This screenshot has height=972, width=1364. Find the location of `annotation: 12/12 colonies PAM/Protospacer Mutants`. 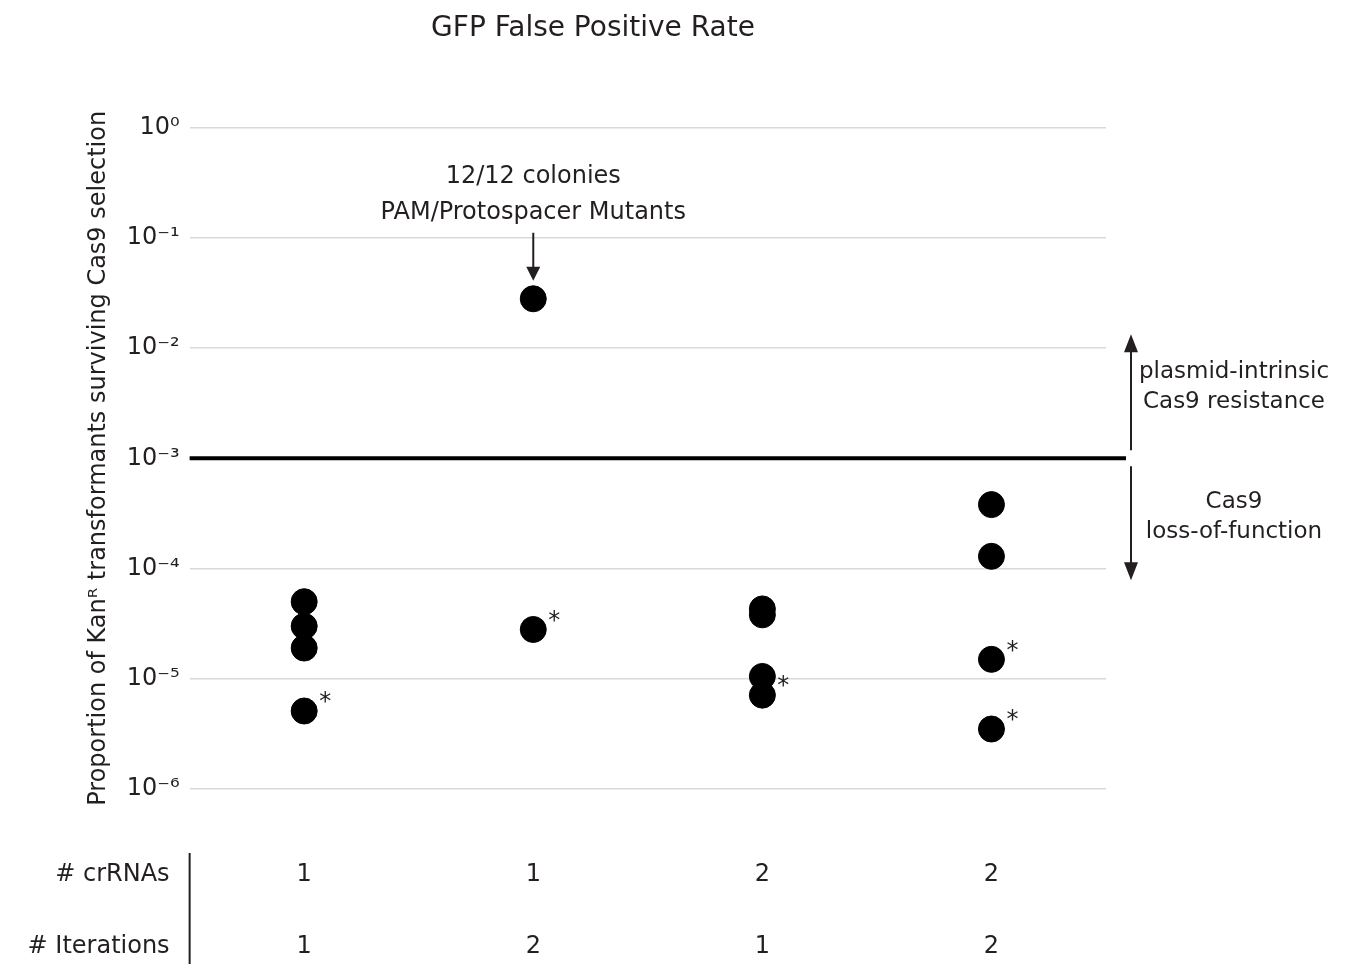

annotation: 12/12 colonies PAM/Protospacer Mutants is located at coordinates (533, 193).